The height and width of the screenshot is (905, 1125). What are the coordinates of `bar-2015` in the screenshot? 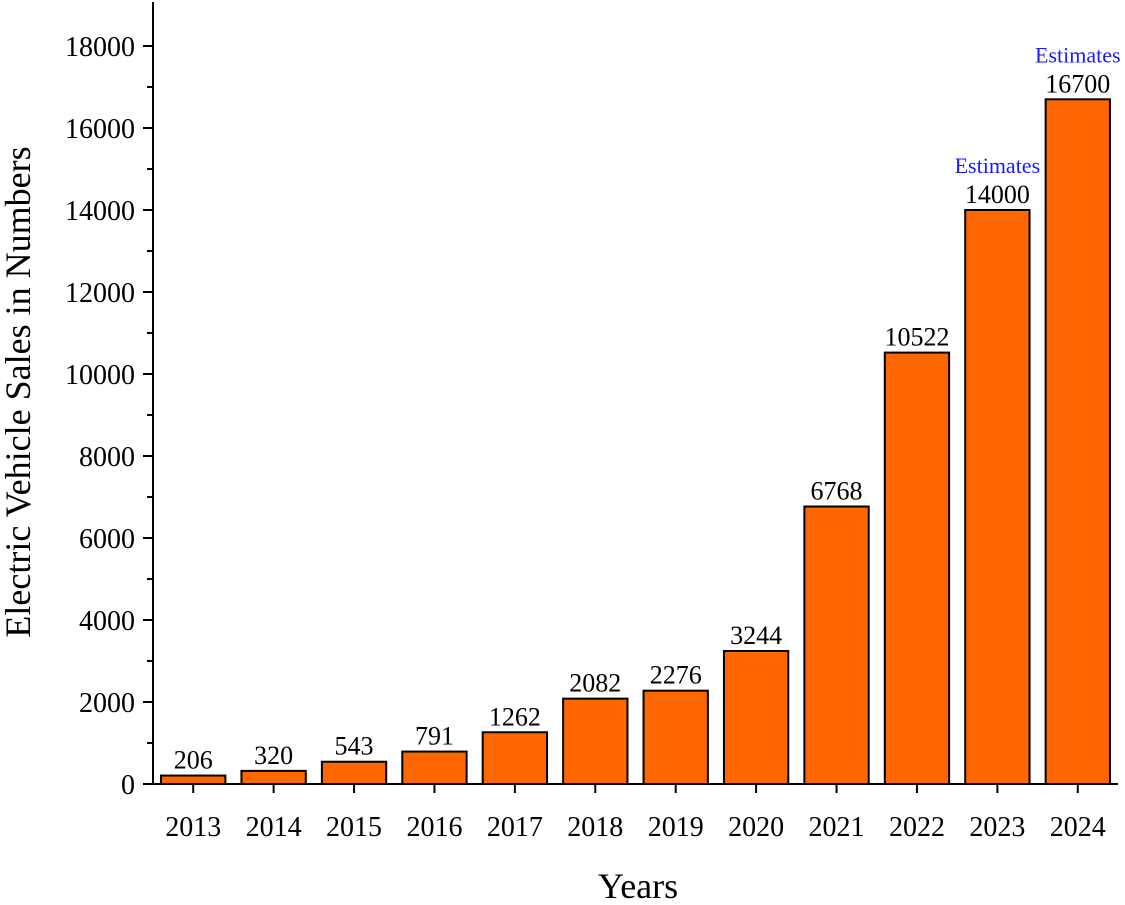 It's located at (354, 772).